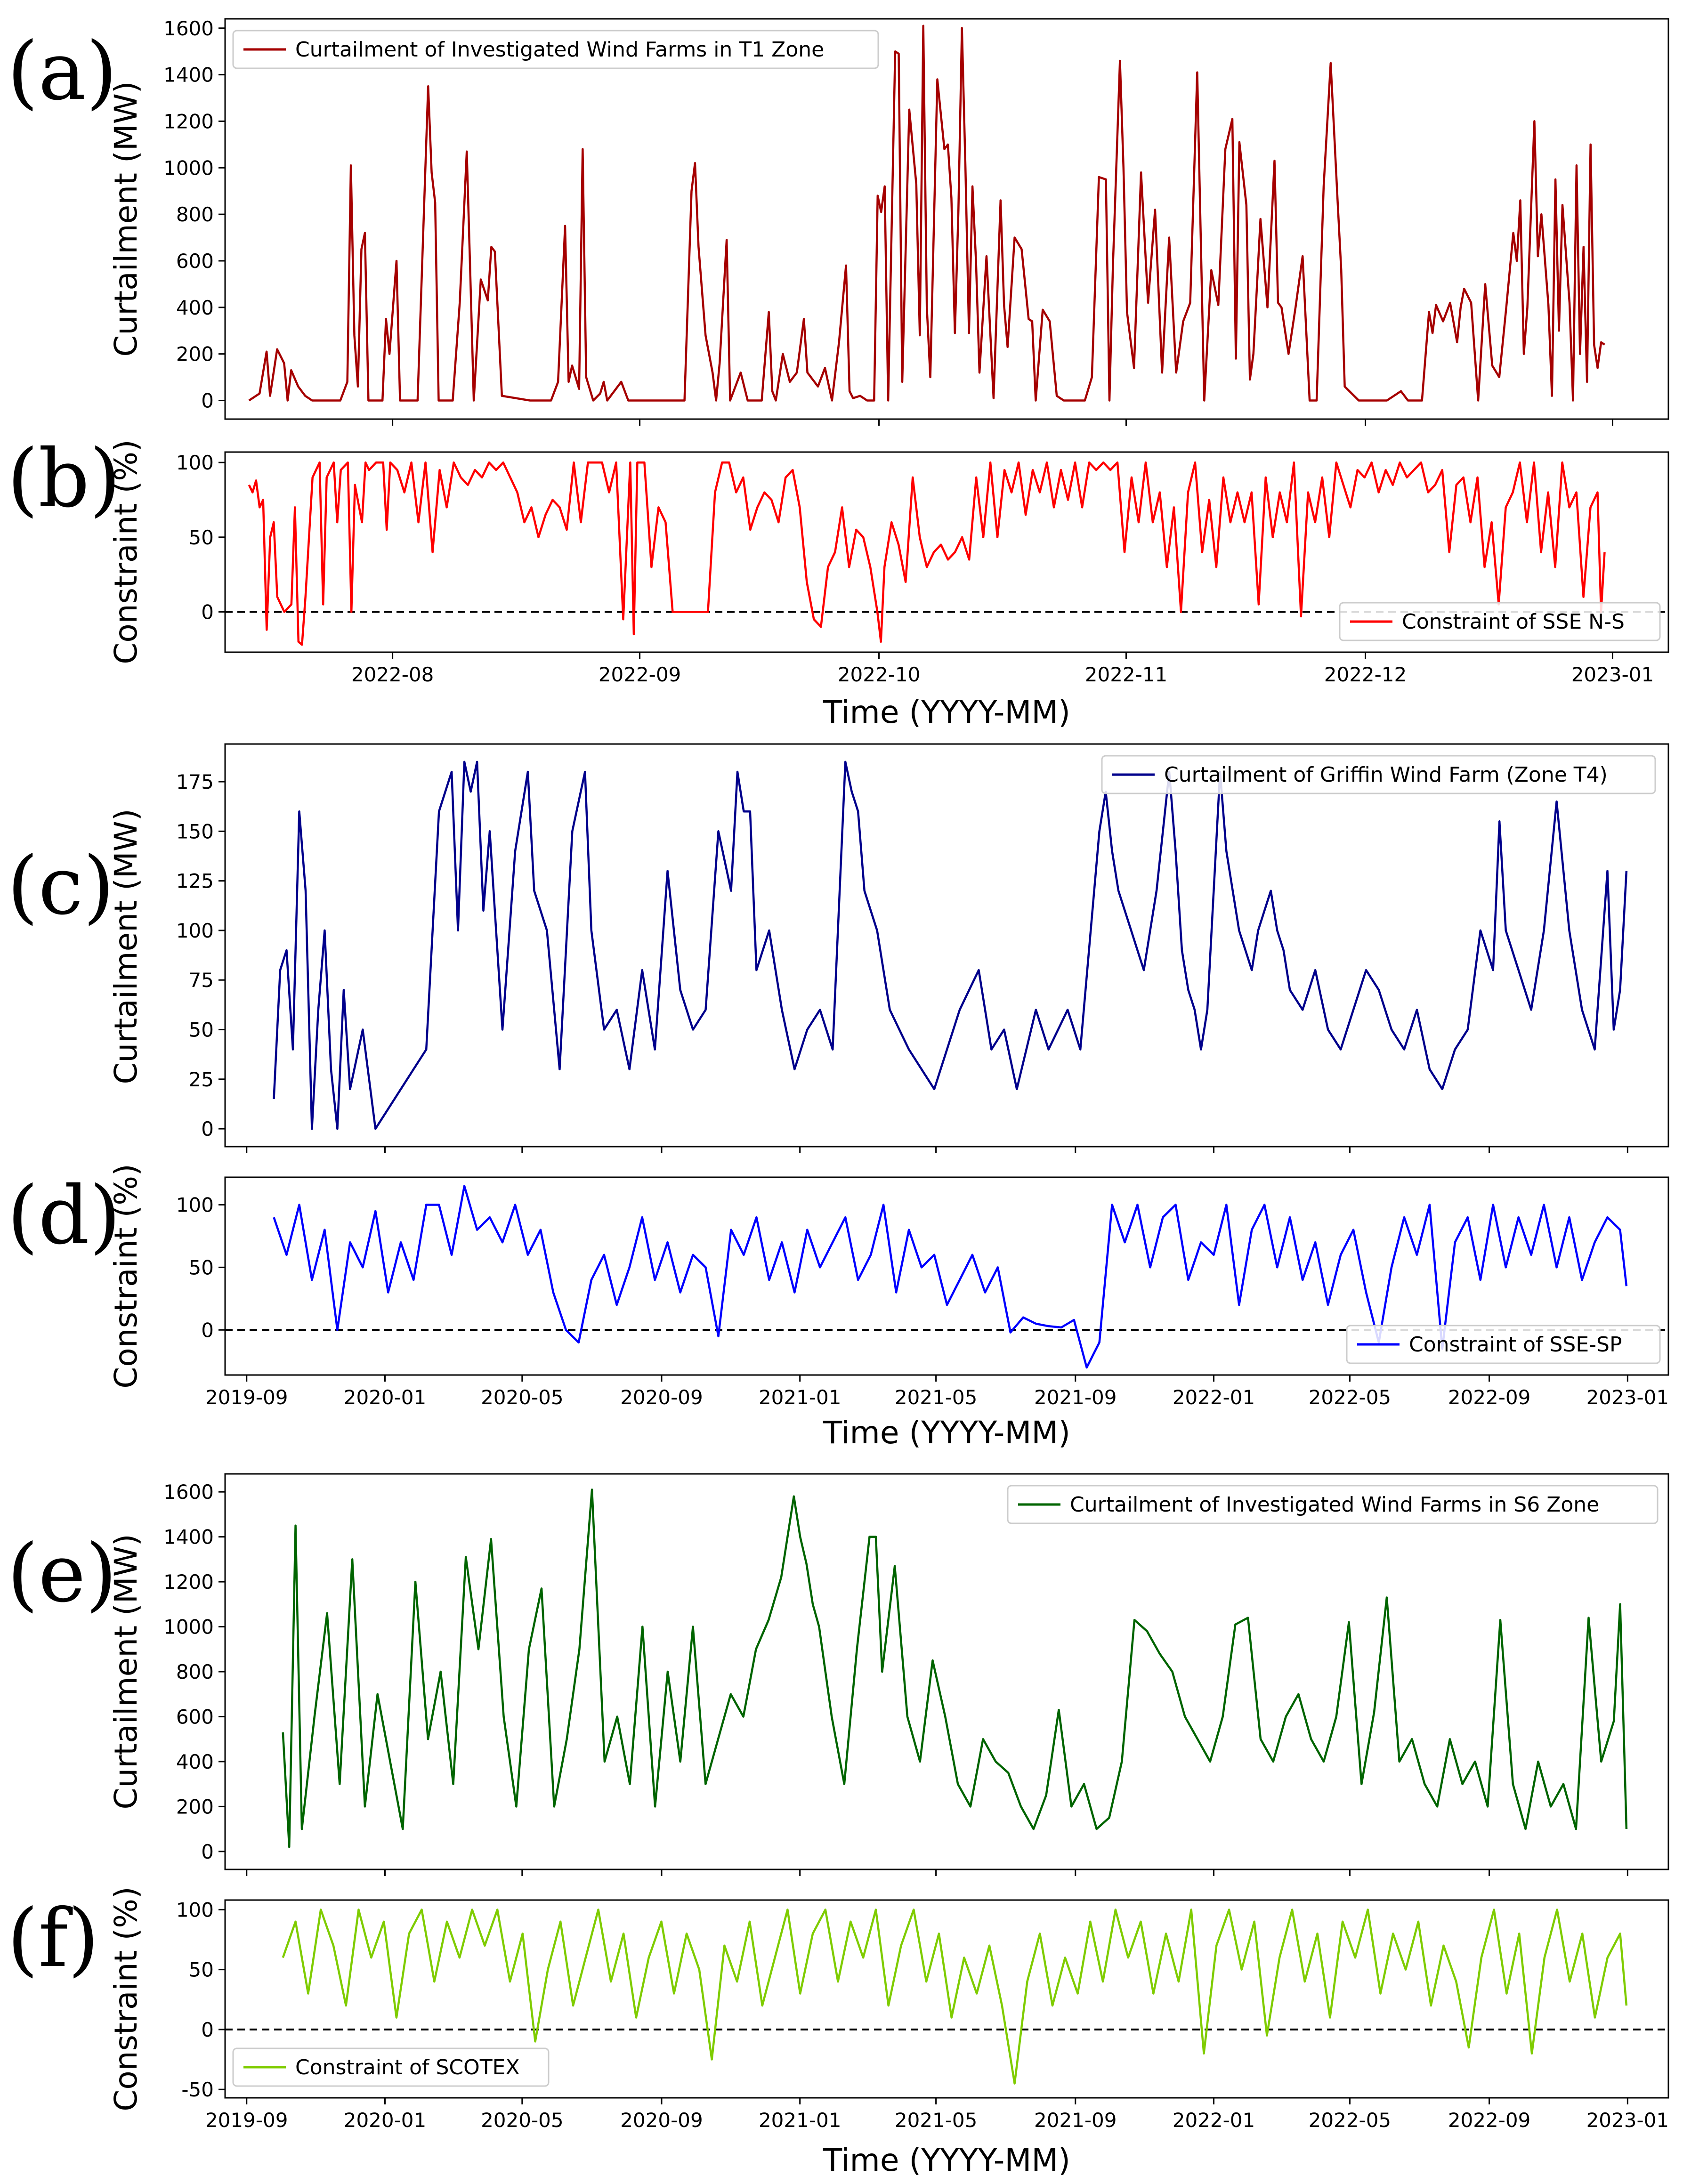  I want to click on legend-label: Constraint of SCOTEX, so click(407, 2067).